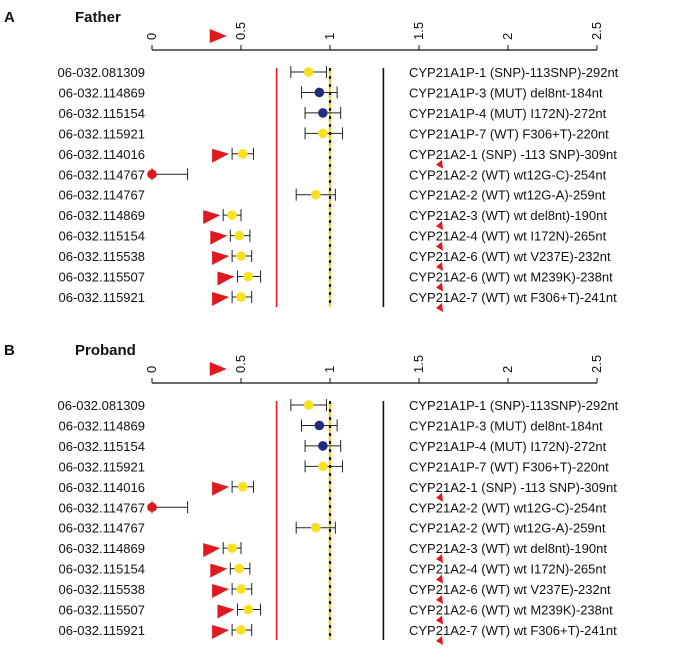 The width and height of the screenshot is (677, 665). I want to click on probe-label: CYP21A2-6 (WT) wt M239K)-238nt, so click(511, 610).